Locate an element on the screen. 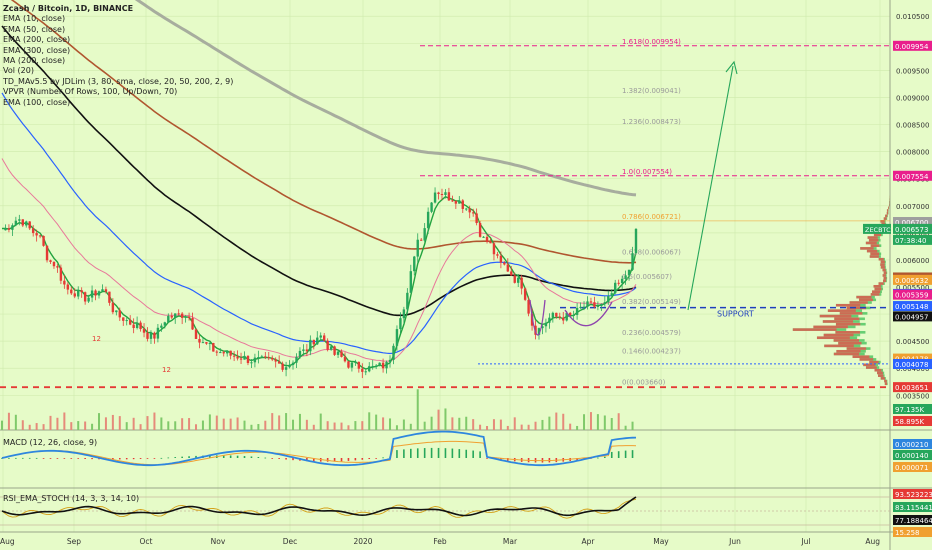  rsi-tag-1: 83.115441 is located at coordinates (913, 508).